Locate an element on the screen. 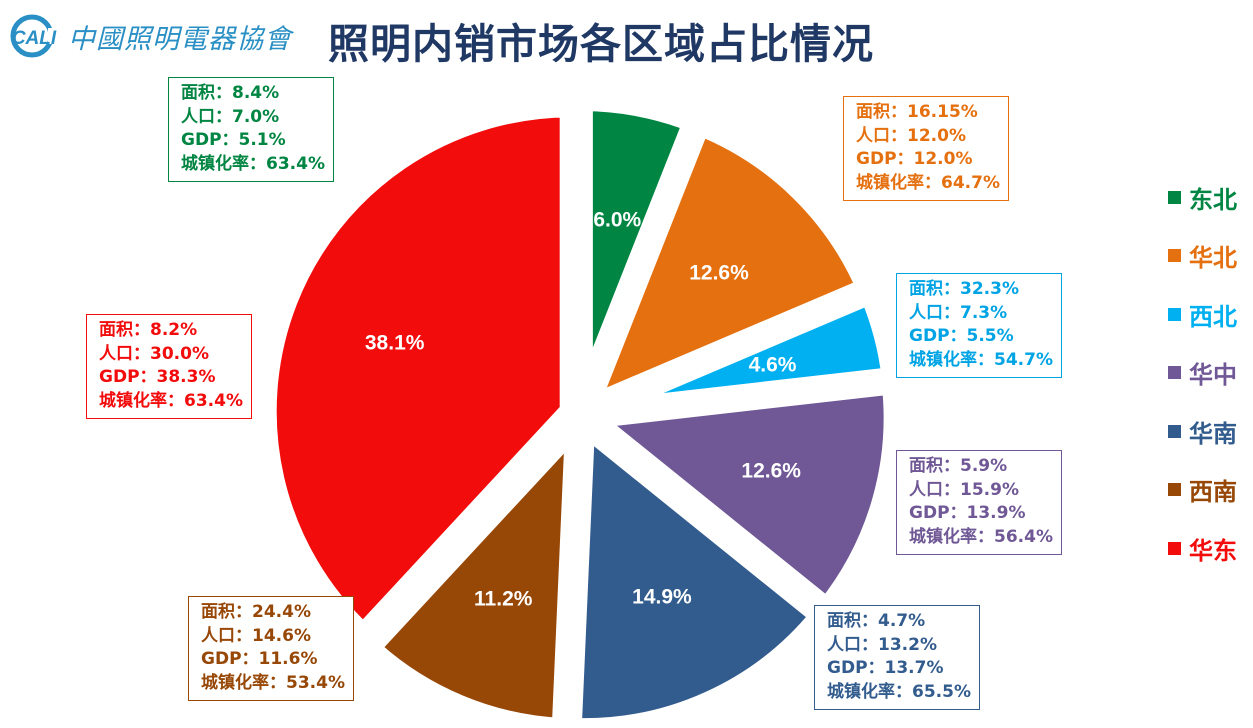 The width and height of the screenshot is (1253, 728). info-line: 人口：7.3% is located at coordinates (958, 312).